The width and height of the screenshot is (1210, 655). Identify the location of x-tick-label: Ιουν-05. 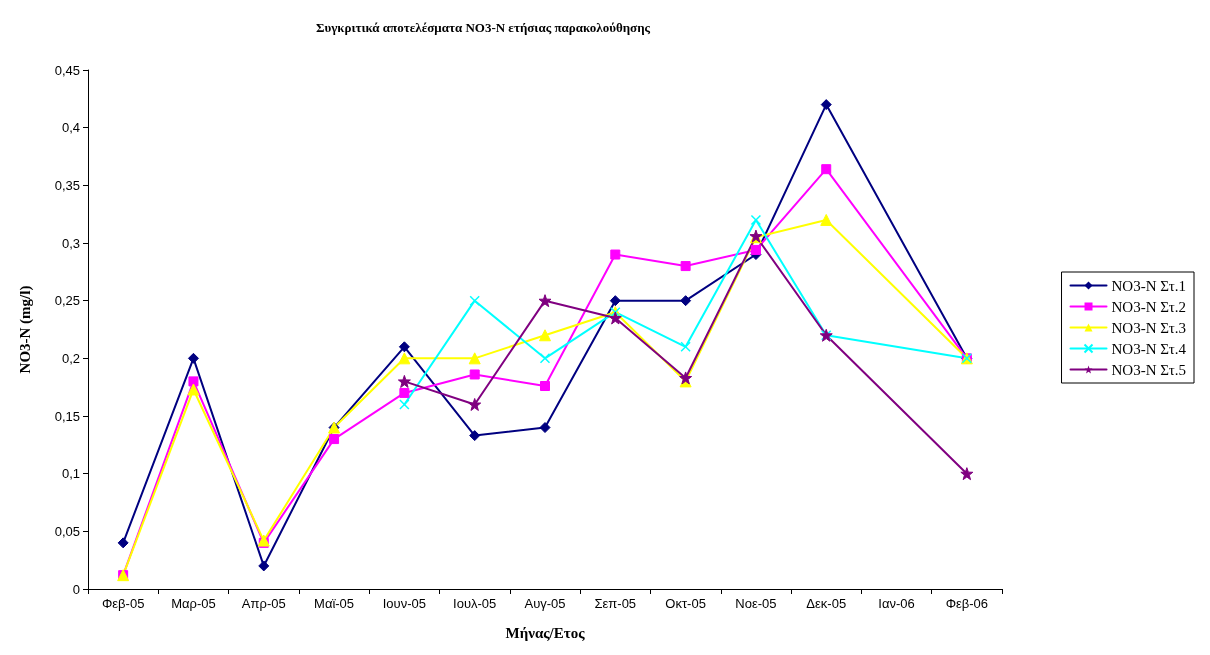
(404, 603).